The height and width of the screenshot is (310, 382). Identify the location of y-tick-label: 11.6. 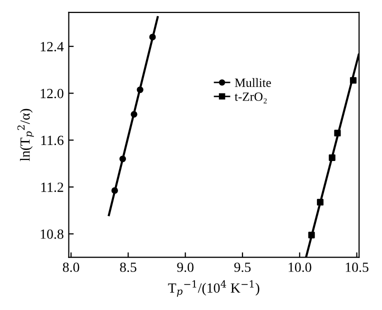
(52, 141).